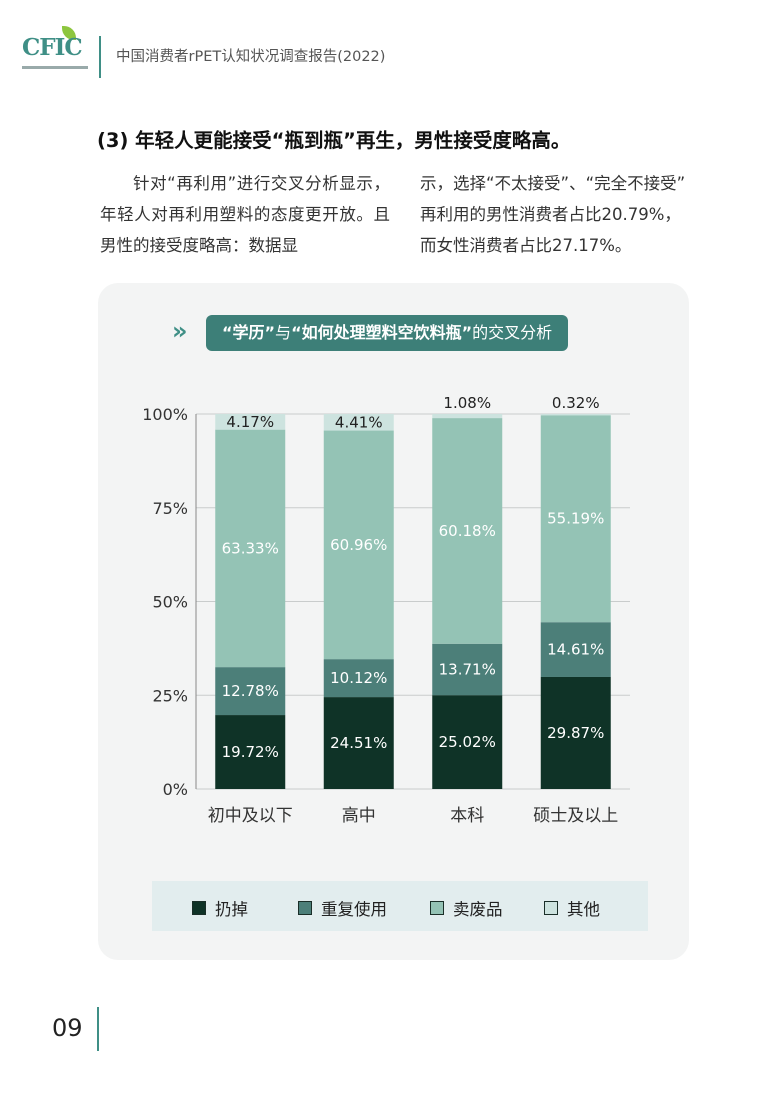 The image size is (774, 1099). I want to click on data-label: 1.08%, so click(467, 403).